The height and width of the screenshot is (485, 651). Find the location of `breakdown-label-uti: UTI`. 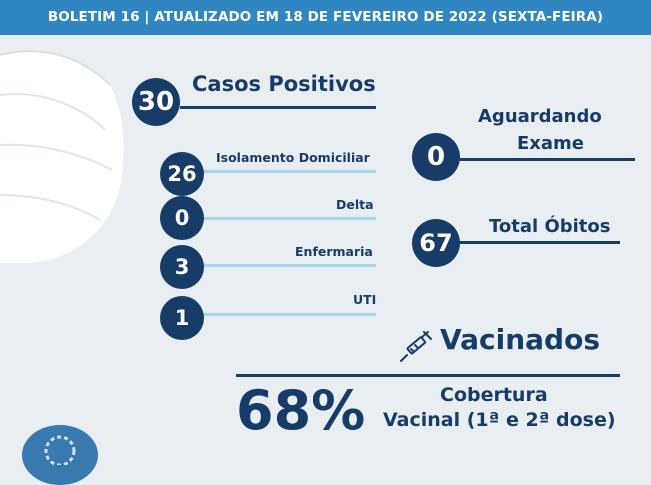

breakdown-label-uti: UTI is located at coordinates (365, 299).